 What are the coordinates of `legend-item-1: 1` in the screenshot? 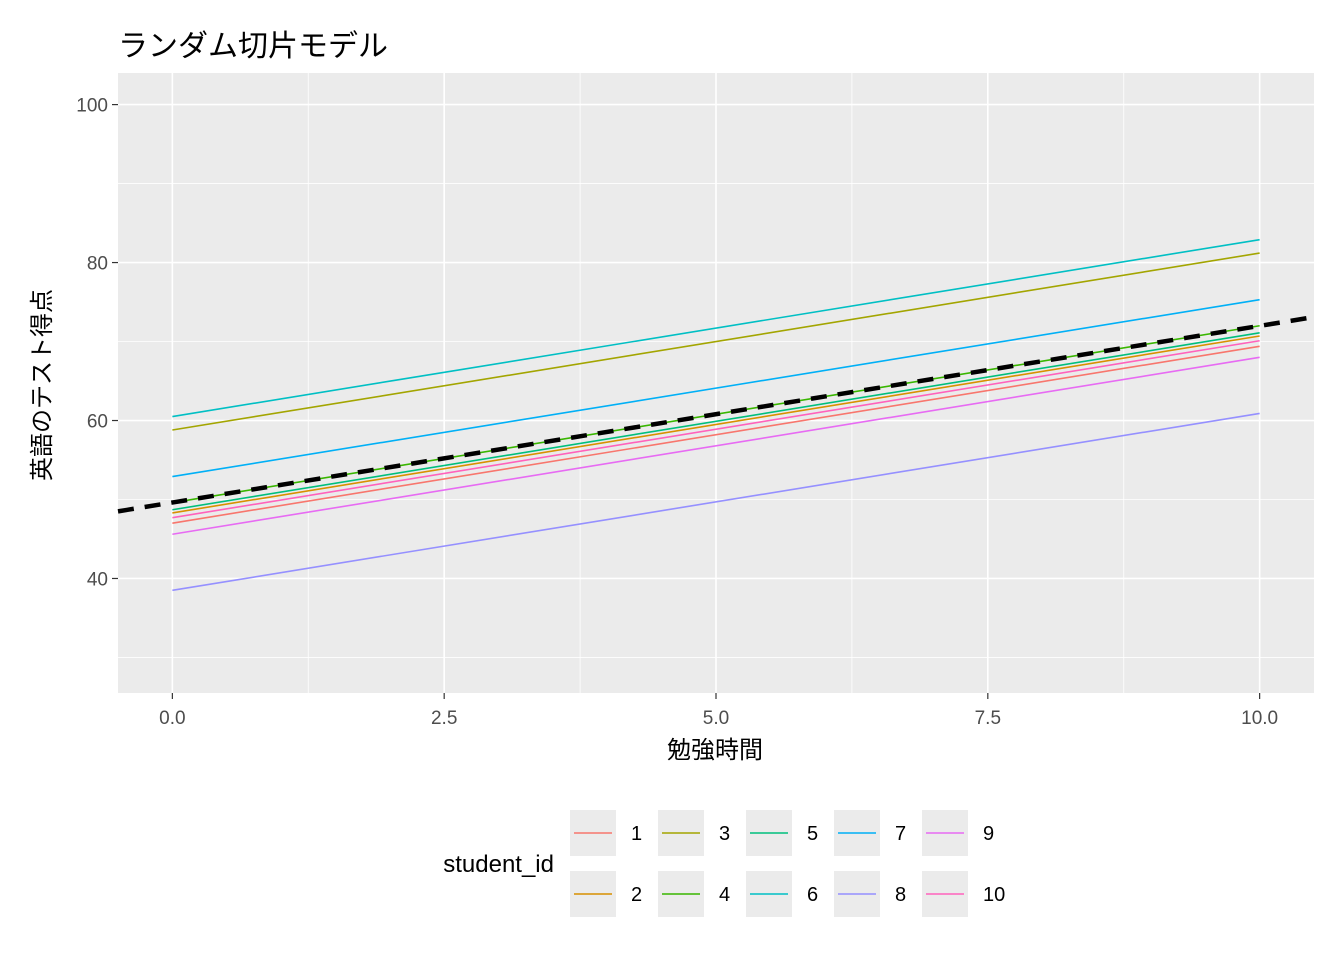 It's located at (606, 833).